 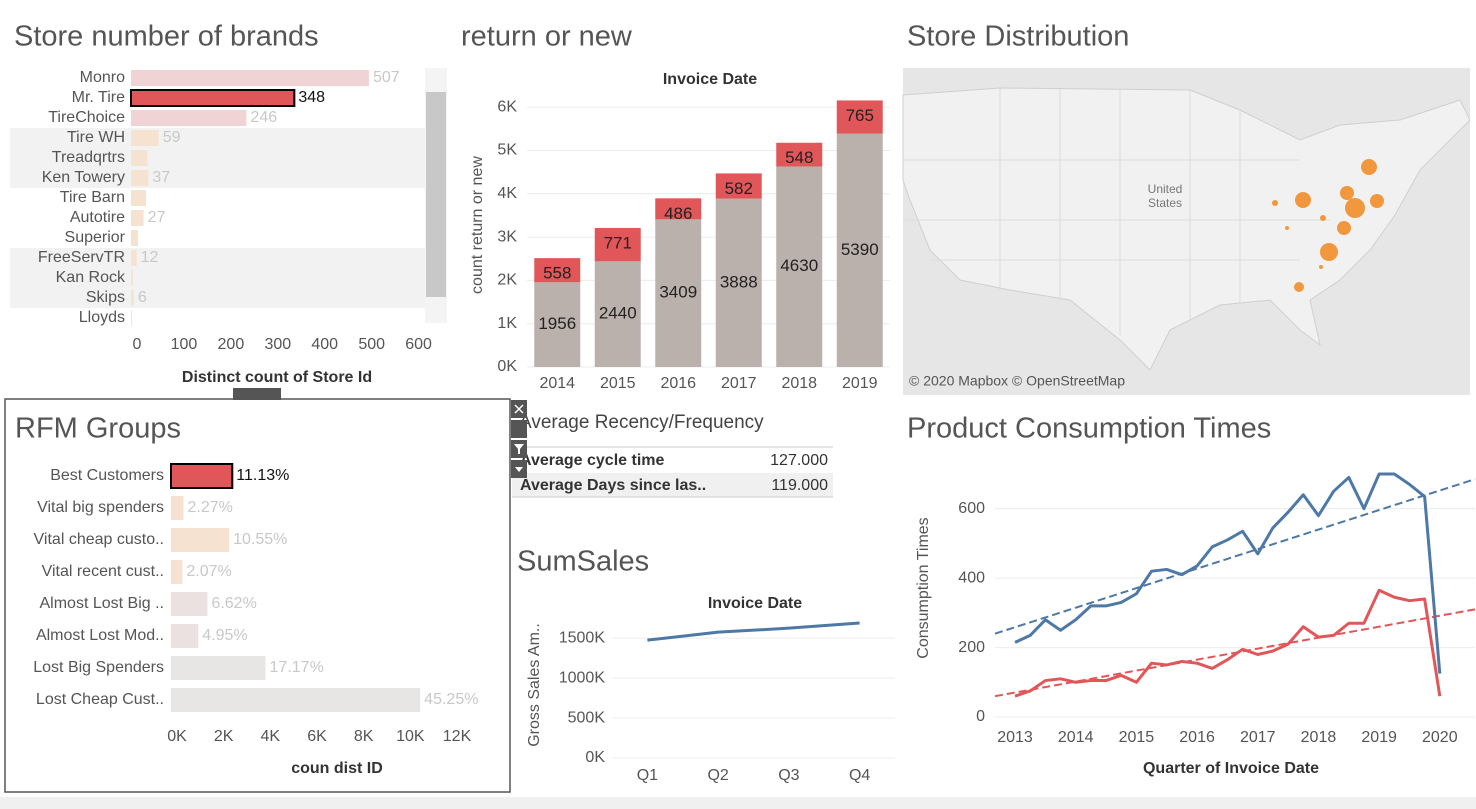 What do you see at coordinates (618, 383) in the screenshot?
I see `x-tick-label: 2015` at bounding box center [618, 383].